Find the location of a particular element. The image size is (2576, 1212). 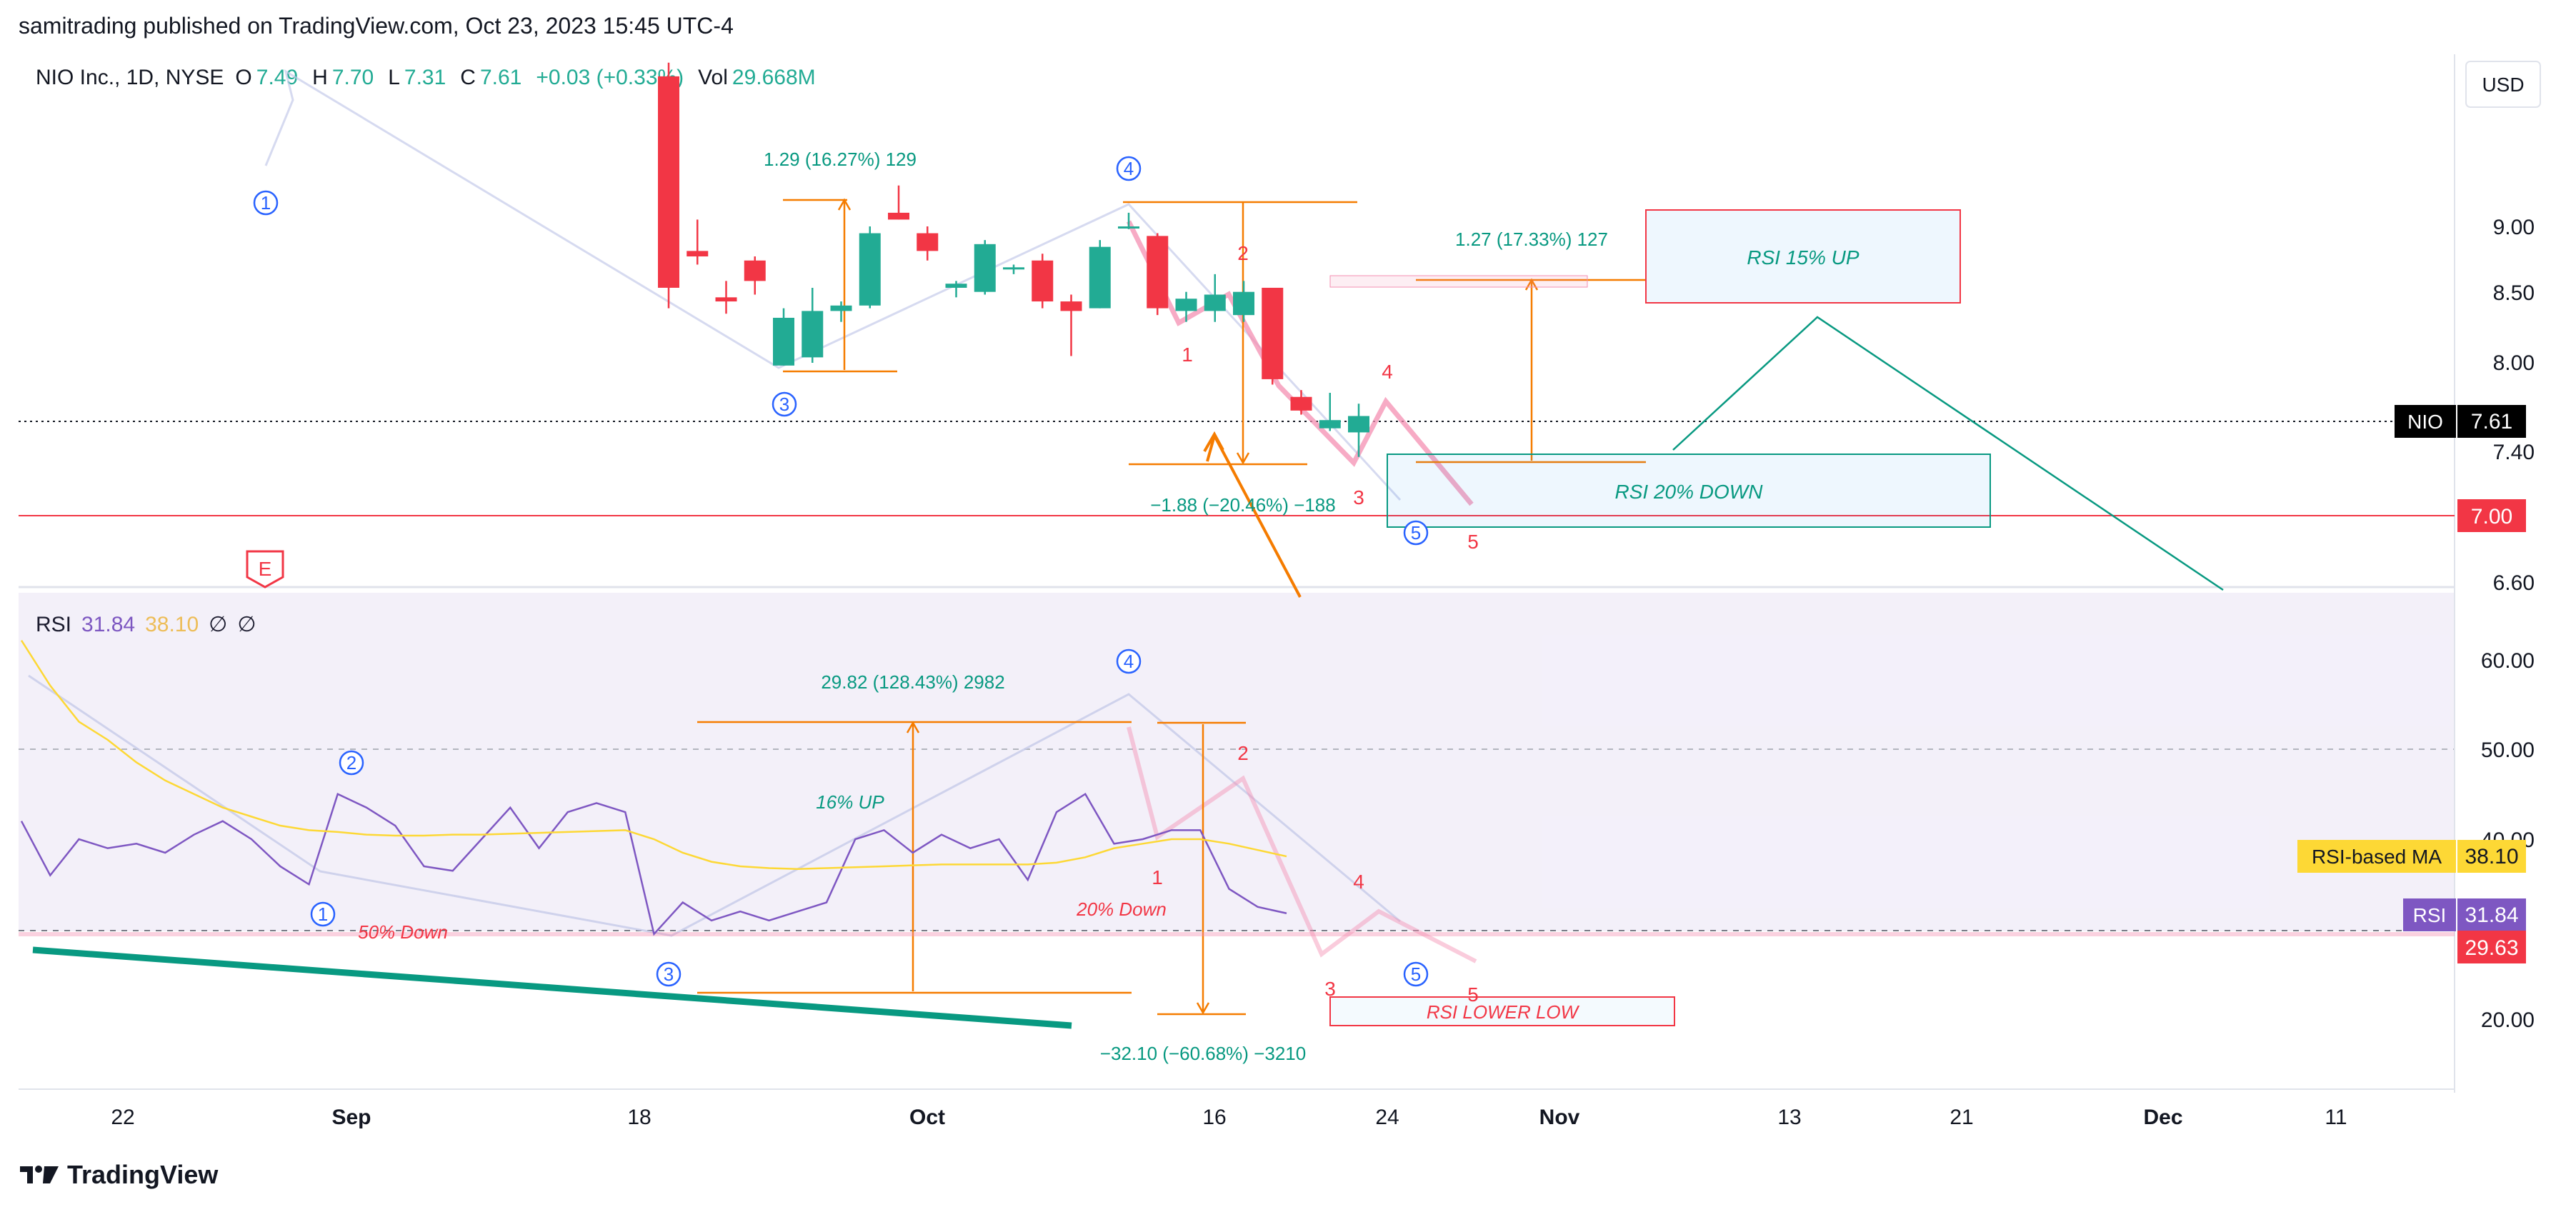

nio-price-badge: NIO 7.61 is located at coordinates (2461, 422).